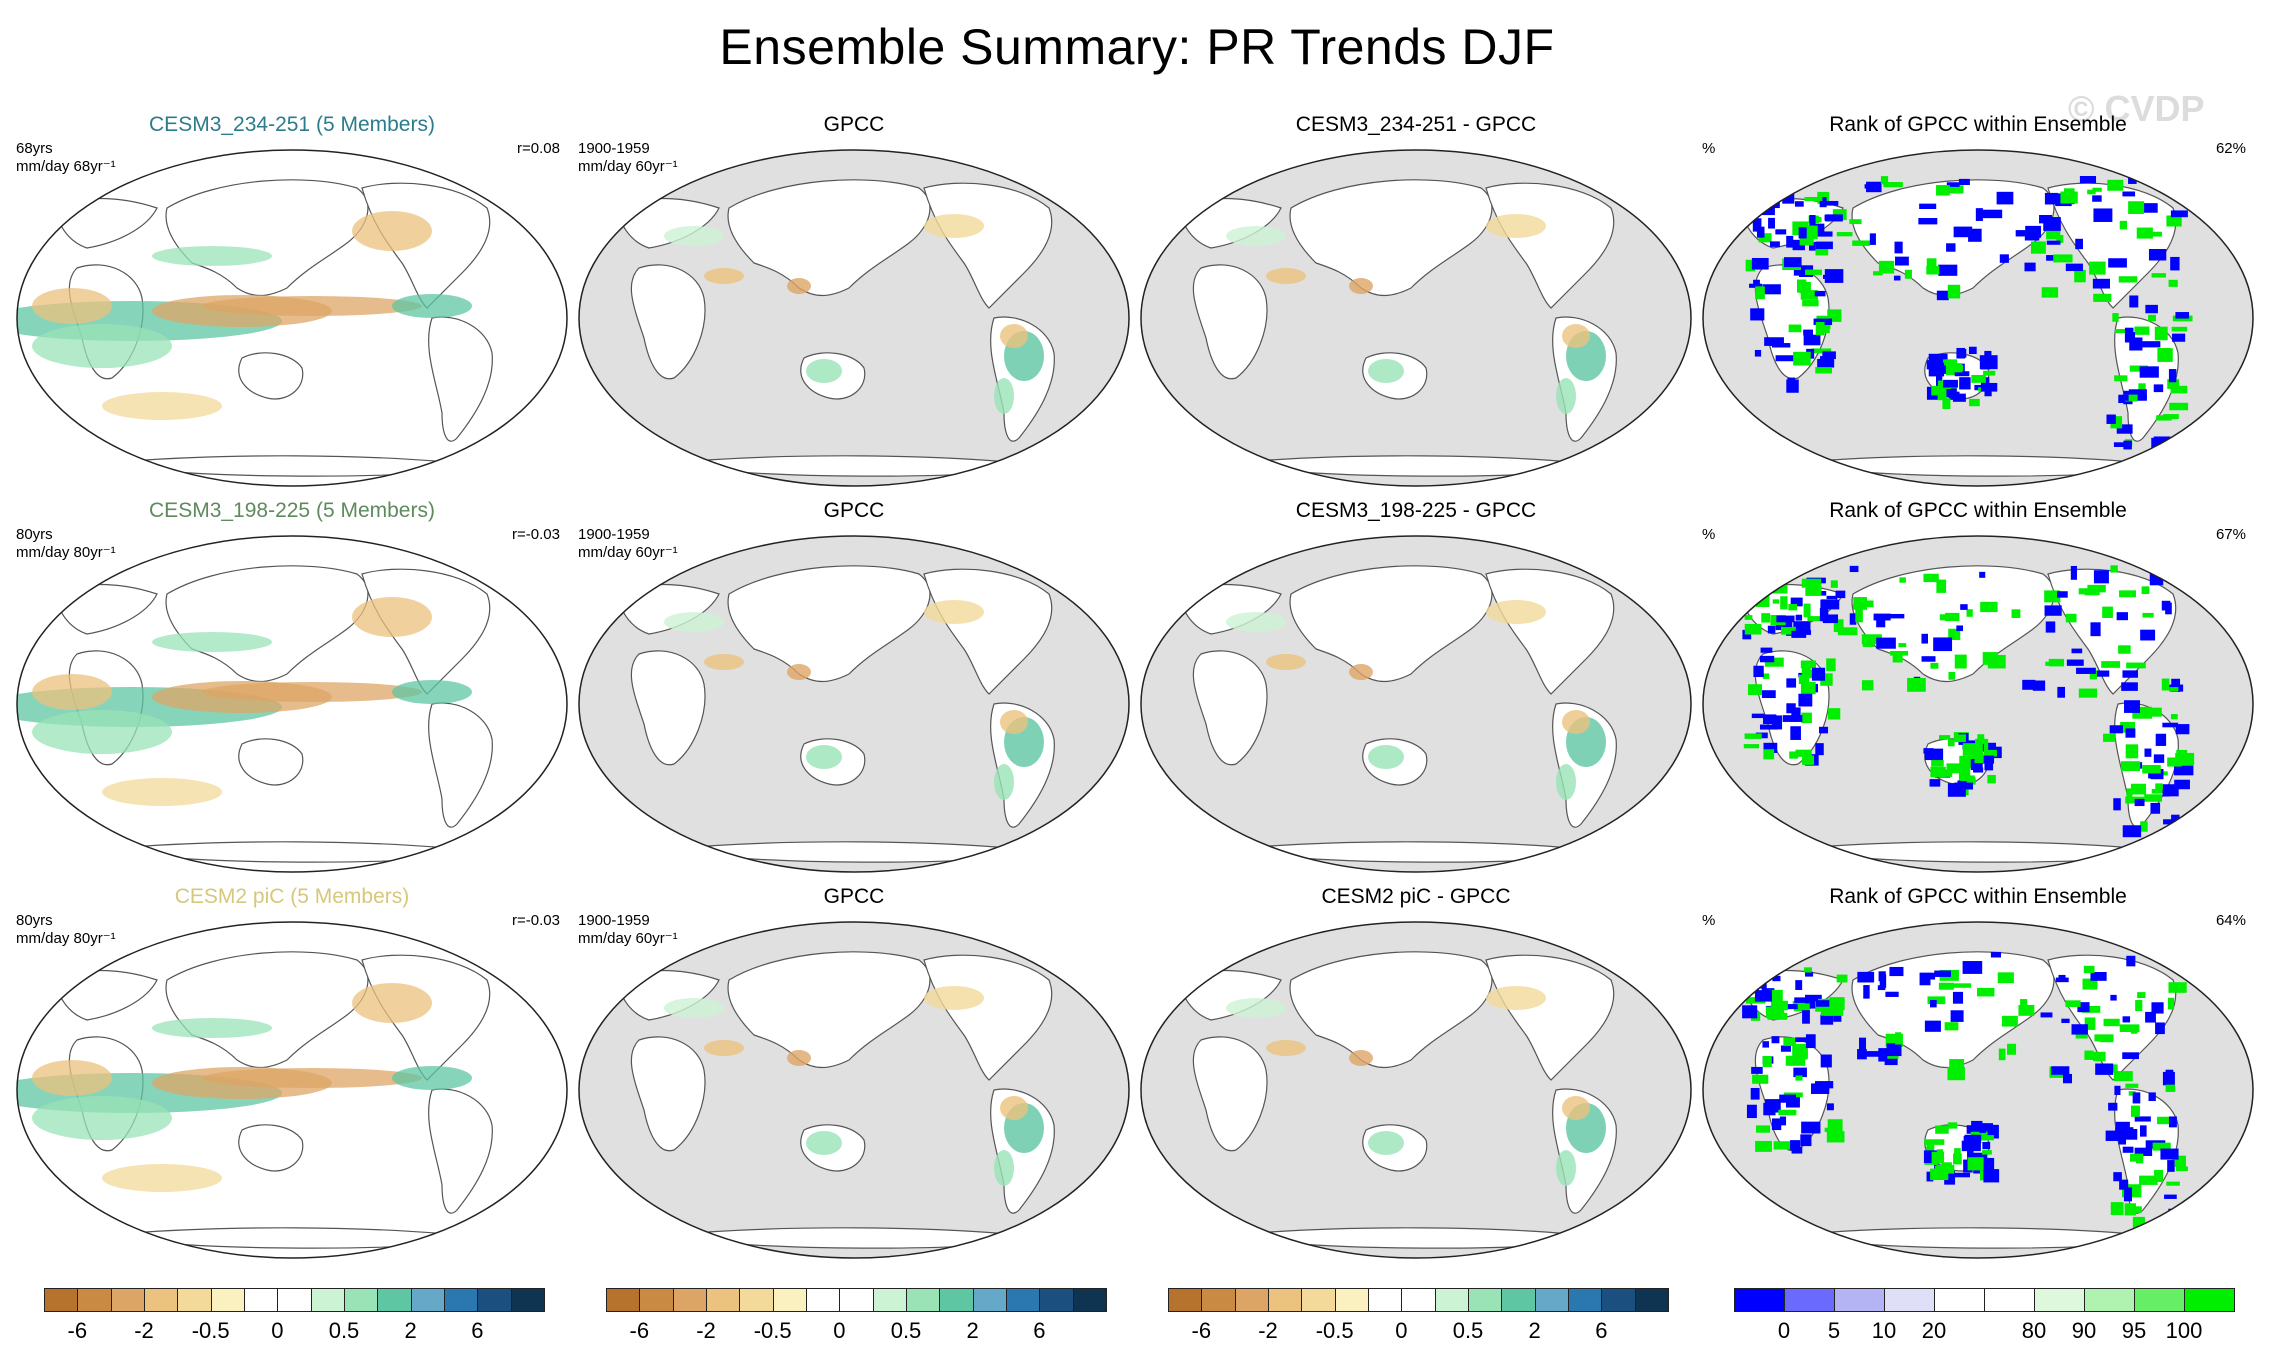 This screenshot has height=1368, width=2274. What do you see at coordinates (2230, 920) in the screenshot?
I see `panel-right-label: 64%` at bounding box center [2230, 920].